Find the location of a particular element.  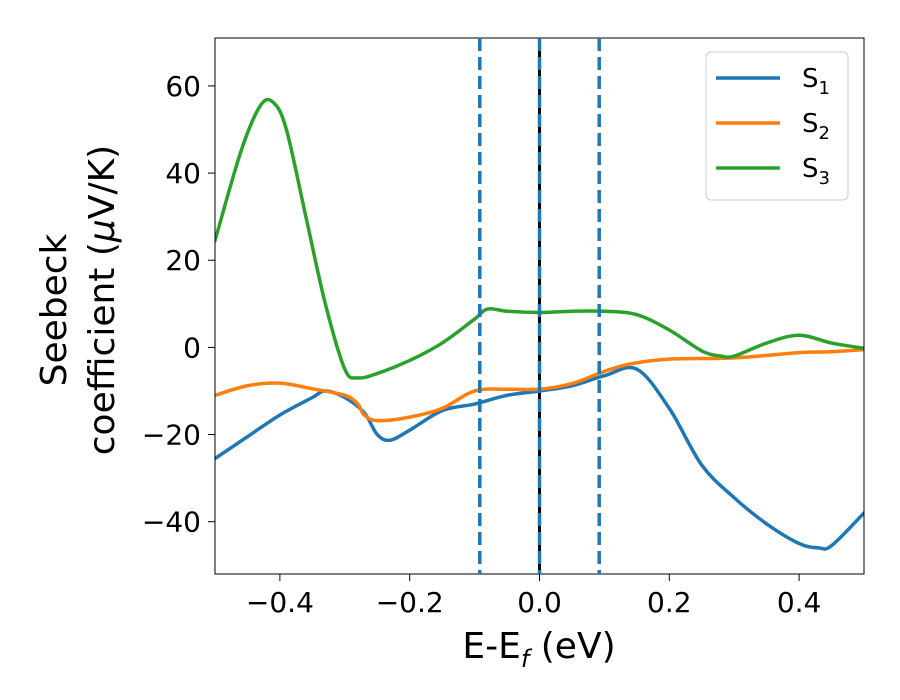

x-tick-label: 0.0 is located at coordinates (539, 602).